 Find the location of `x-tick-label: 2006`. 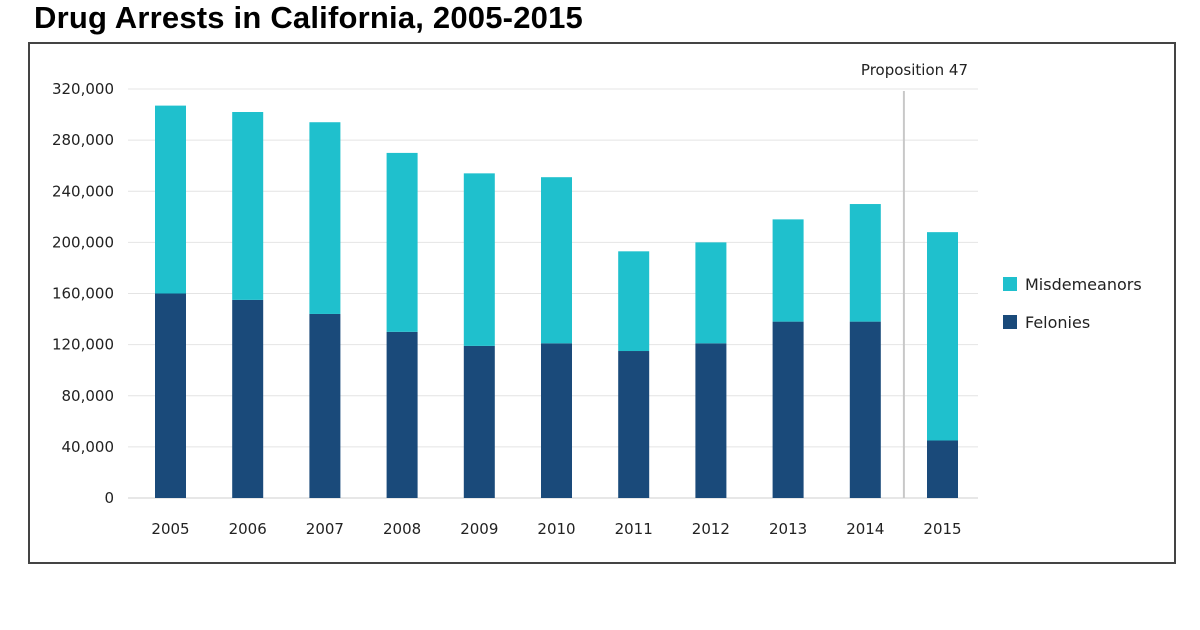

x-tick-label: 2006 is located at coordinates (248, 529).